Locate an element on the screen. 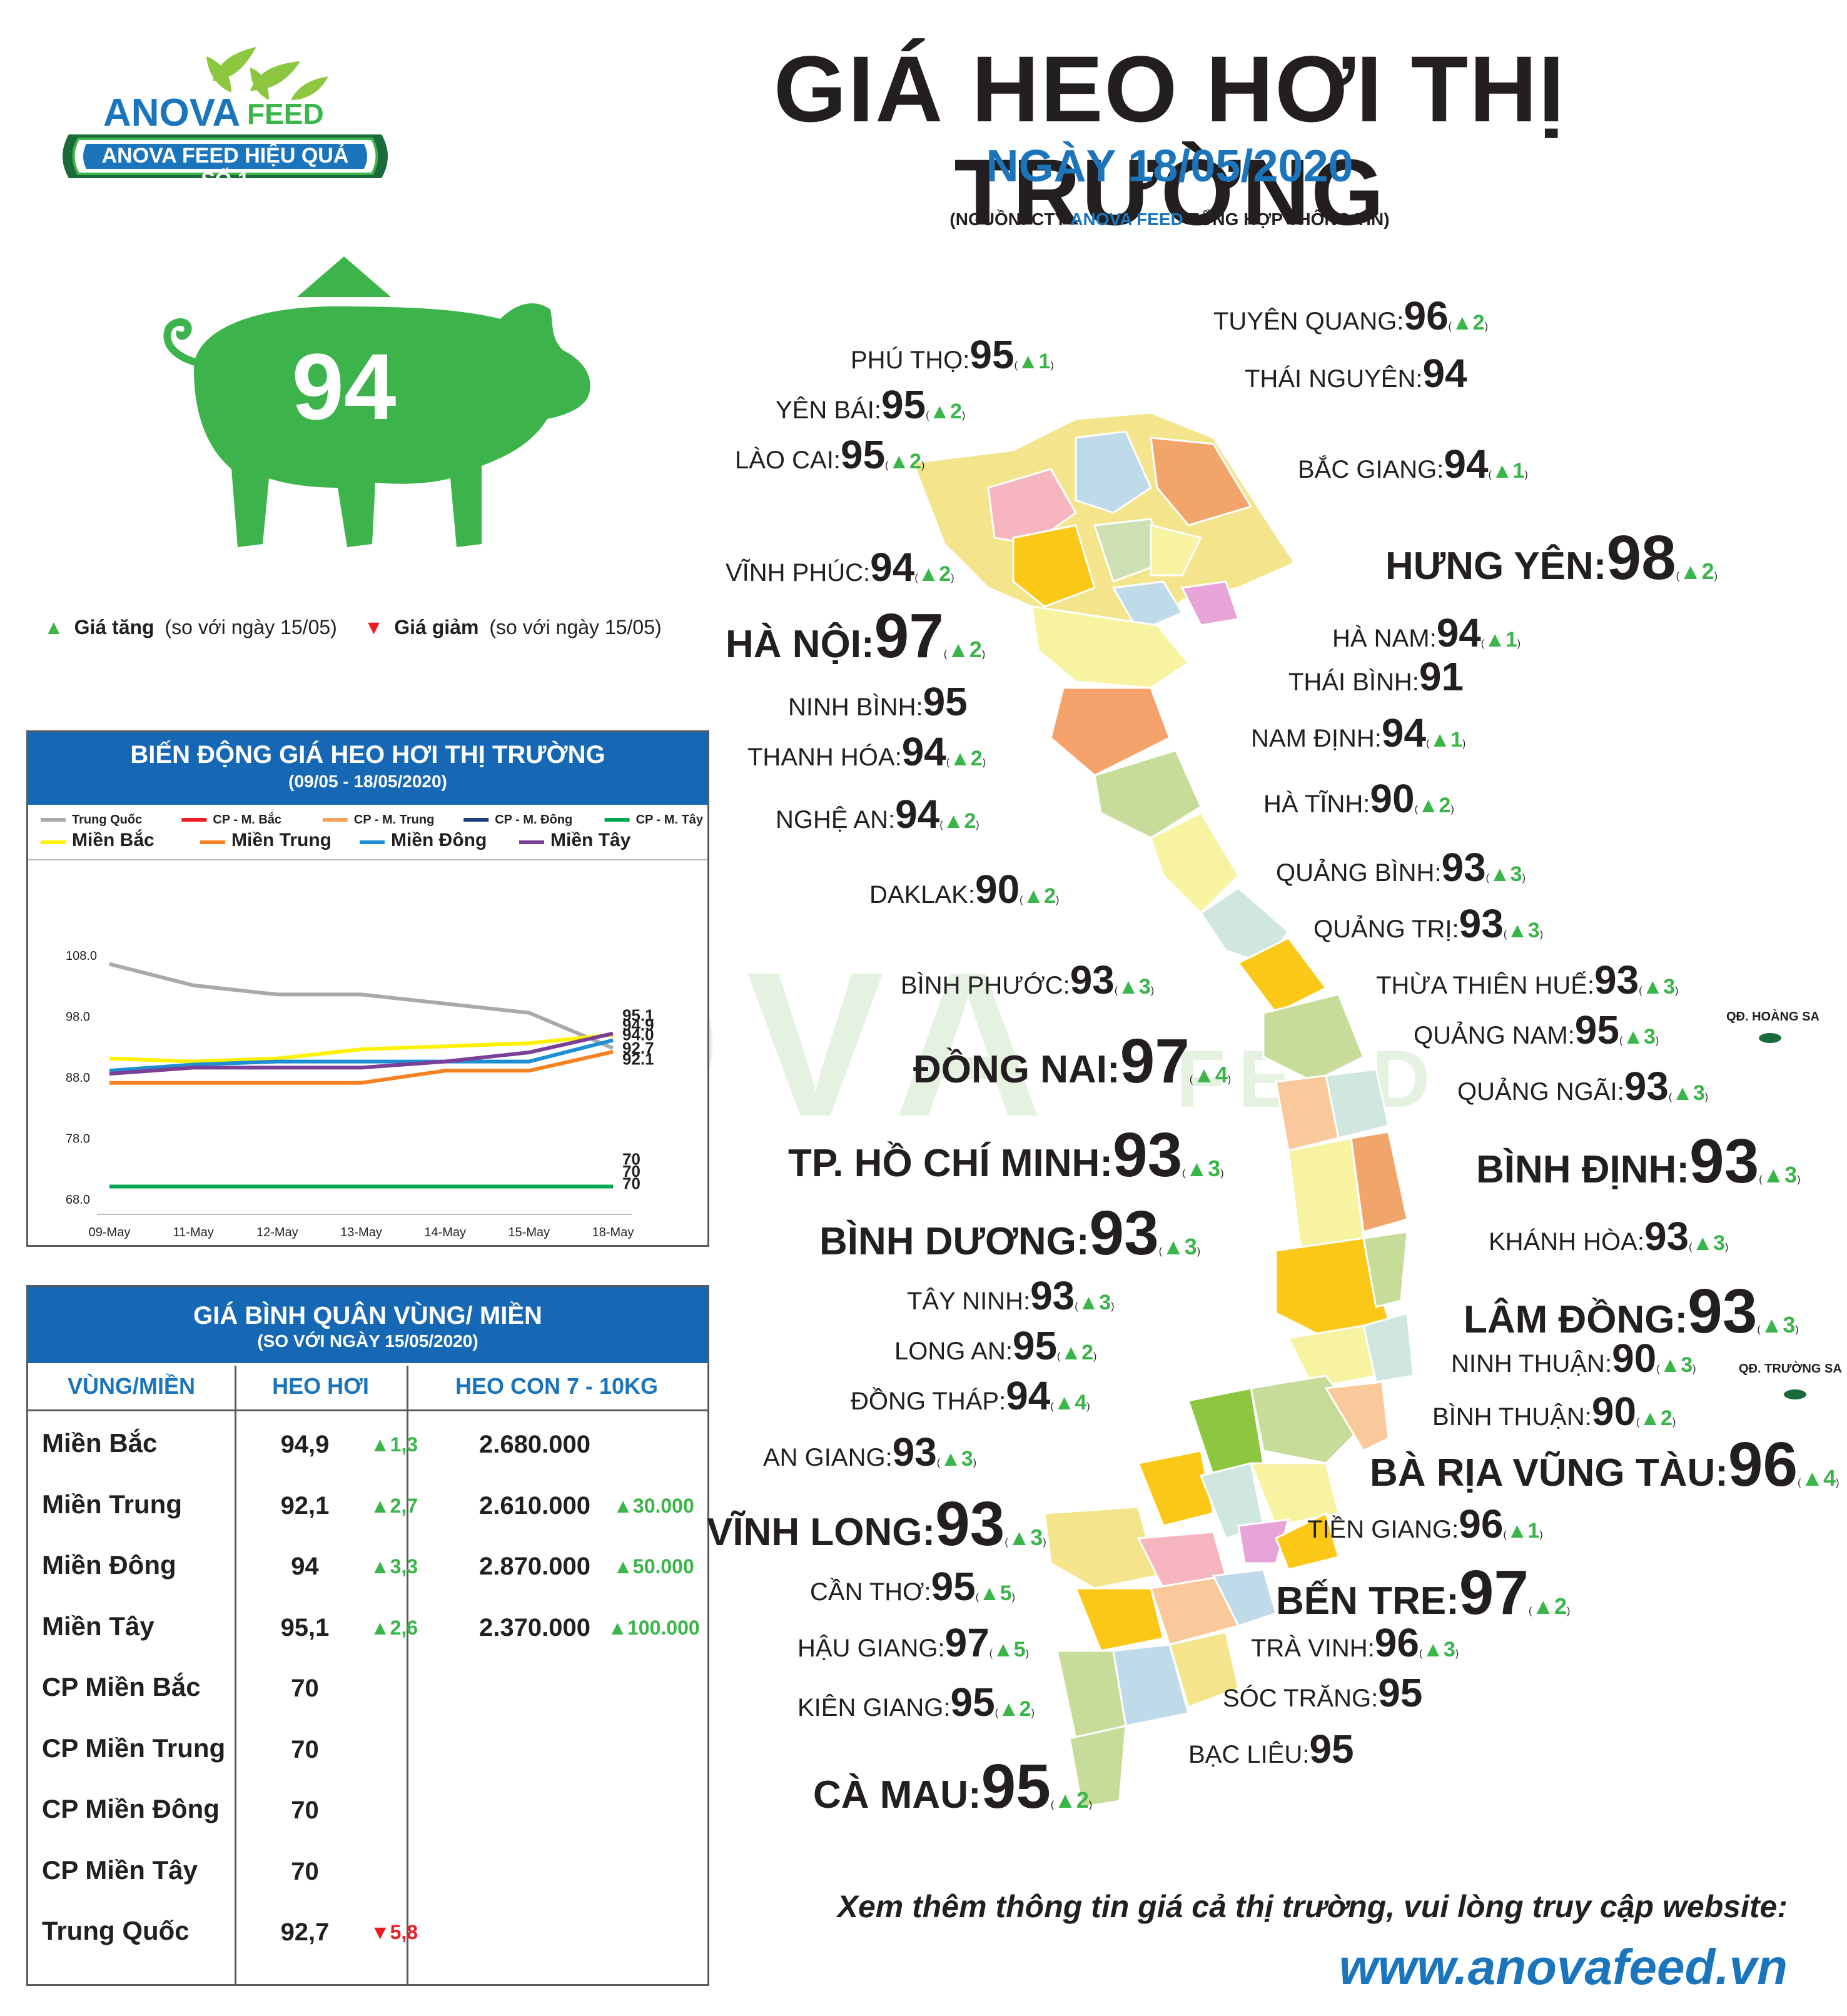  island-label-hoang-sa: QĐ. HOÀNG SA is located at coordinates (1773, 1017).